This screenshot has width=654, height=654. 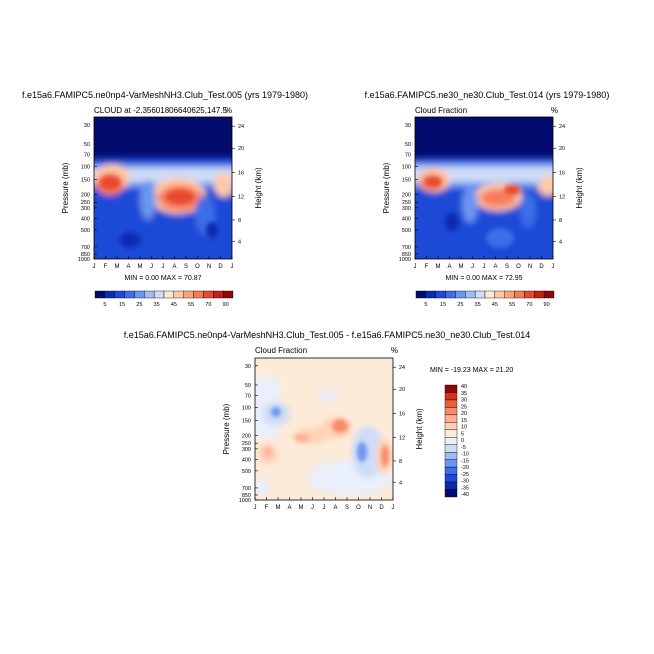 I want to click on colorbar-label: 55, so click(x=512, y=305).